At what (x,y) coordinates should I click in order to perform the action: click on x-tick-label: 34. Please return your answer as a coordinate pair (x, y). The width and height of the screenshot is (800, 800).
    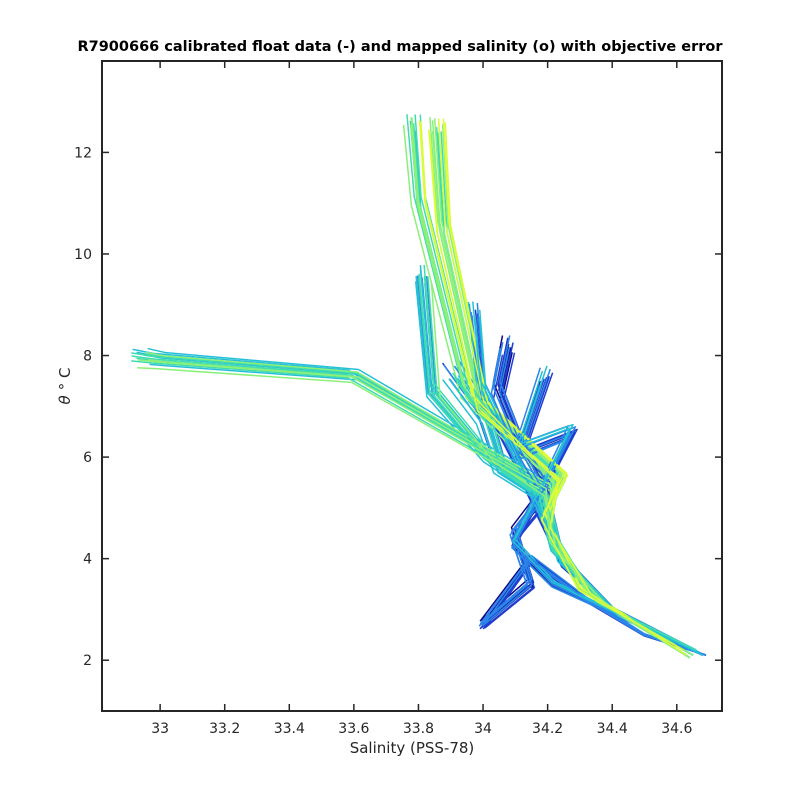
    Looking at the image, I should click on (483, 729).